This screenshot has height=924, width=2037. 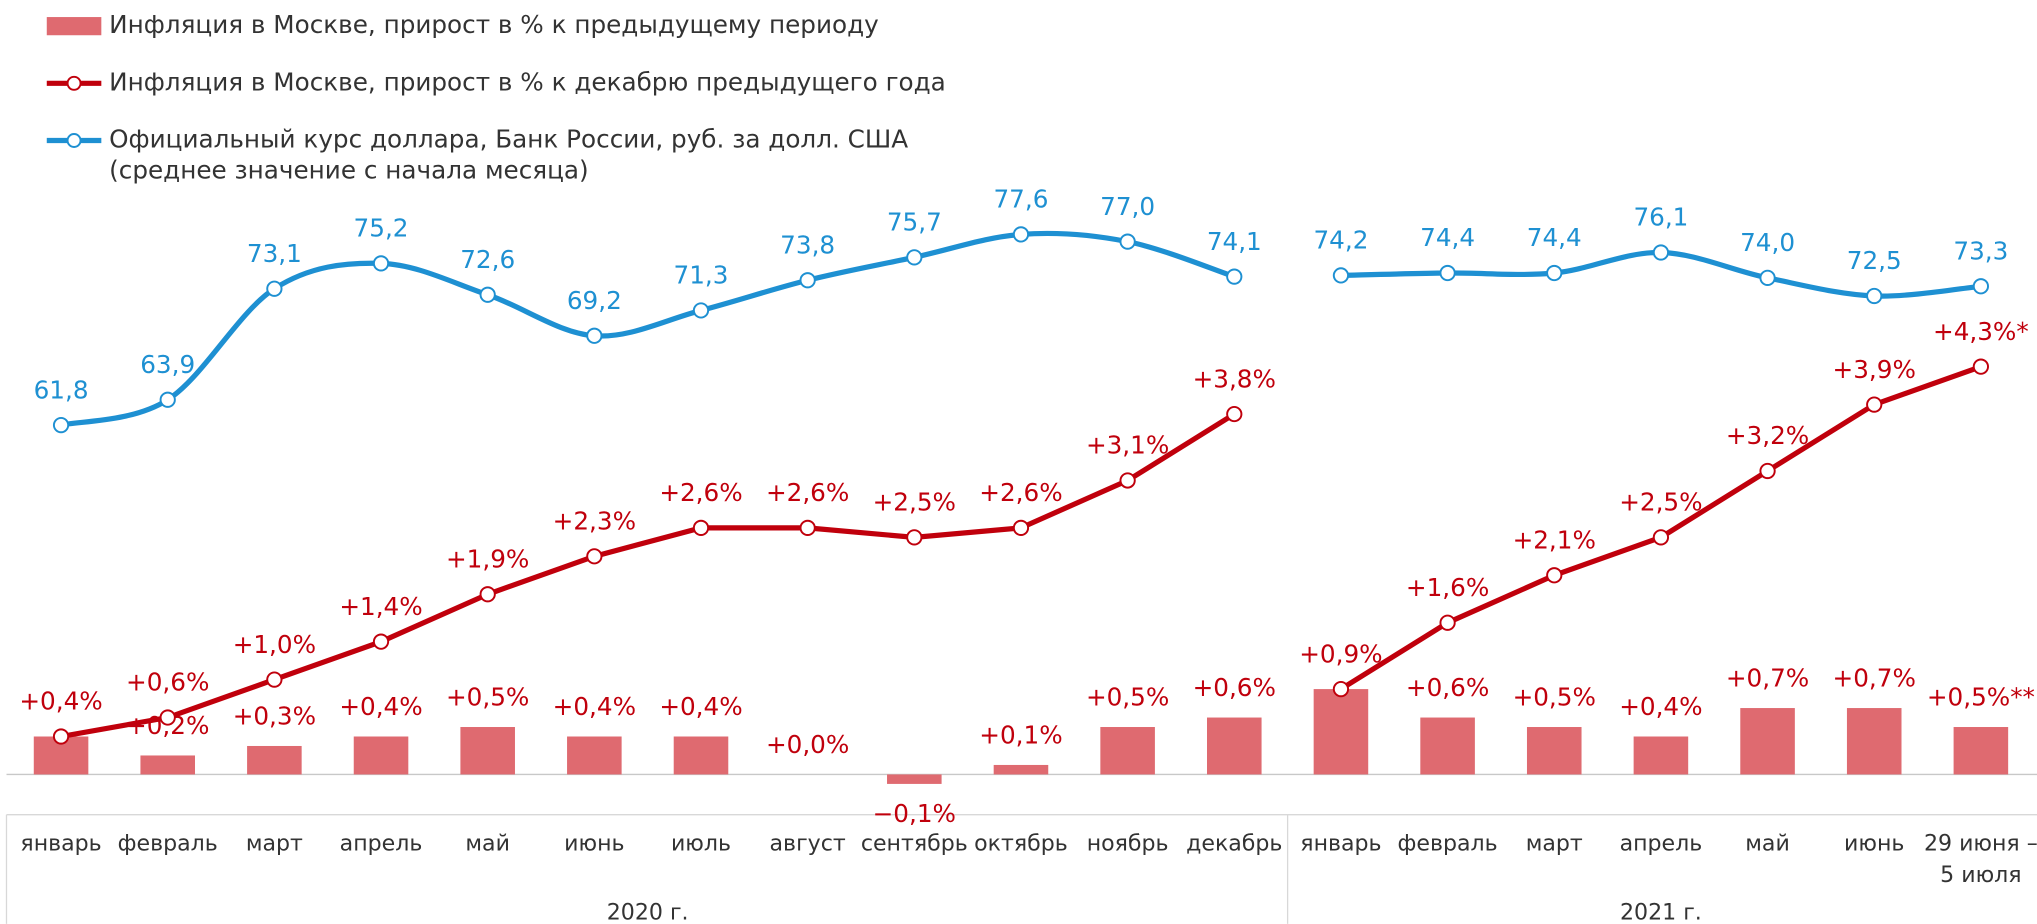 What do you see at coordinates (274, 715) in the screenshot?
I see `bar-value-label: +0,3%` at bounding box center [274, 715].